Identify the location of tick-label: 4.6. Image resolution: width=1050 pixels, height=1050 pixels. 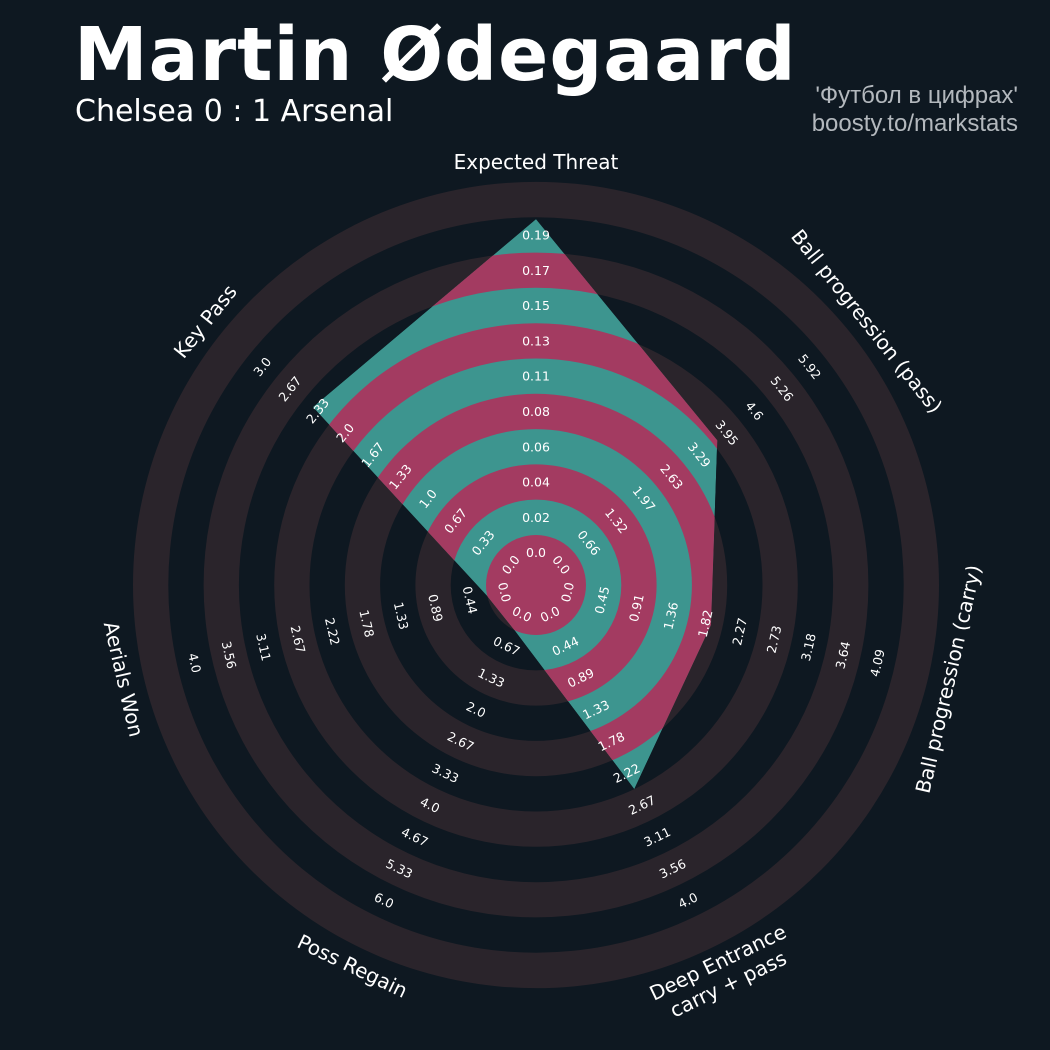
(754, 410).